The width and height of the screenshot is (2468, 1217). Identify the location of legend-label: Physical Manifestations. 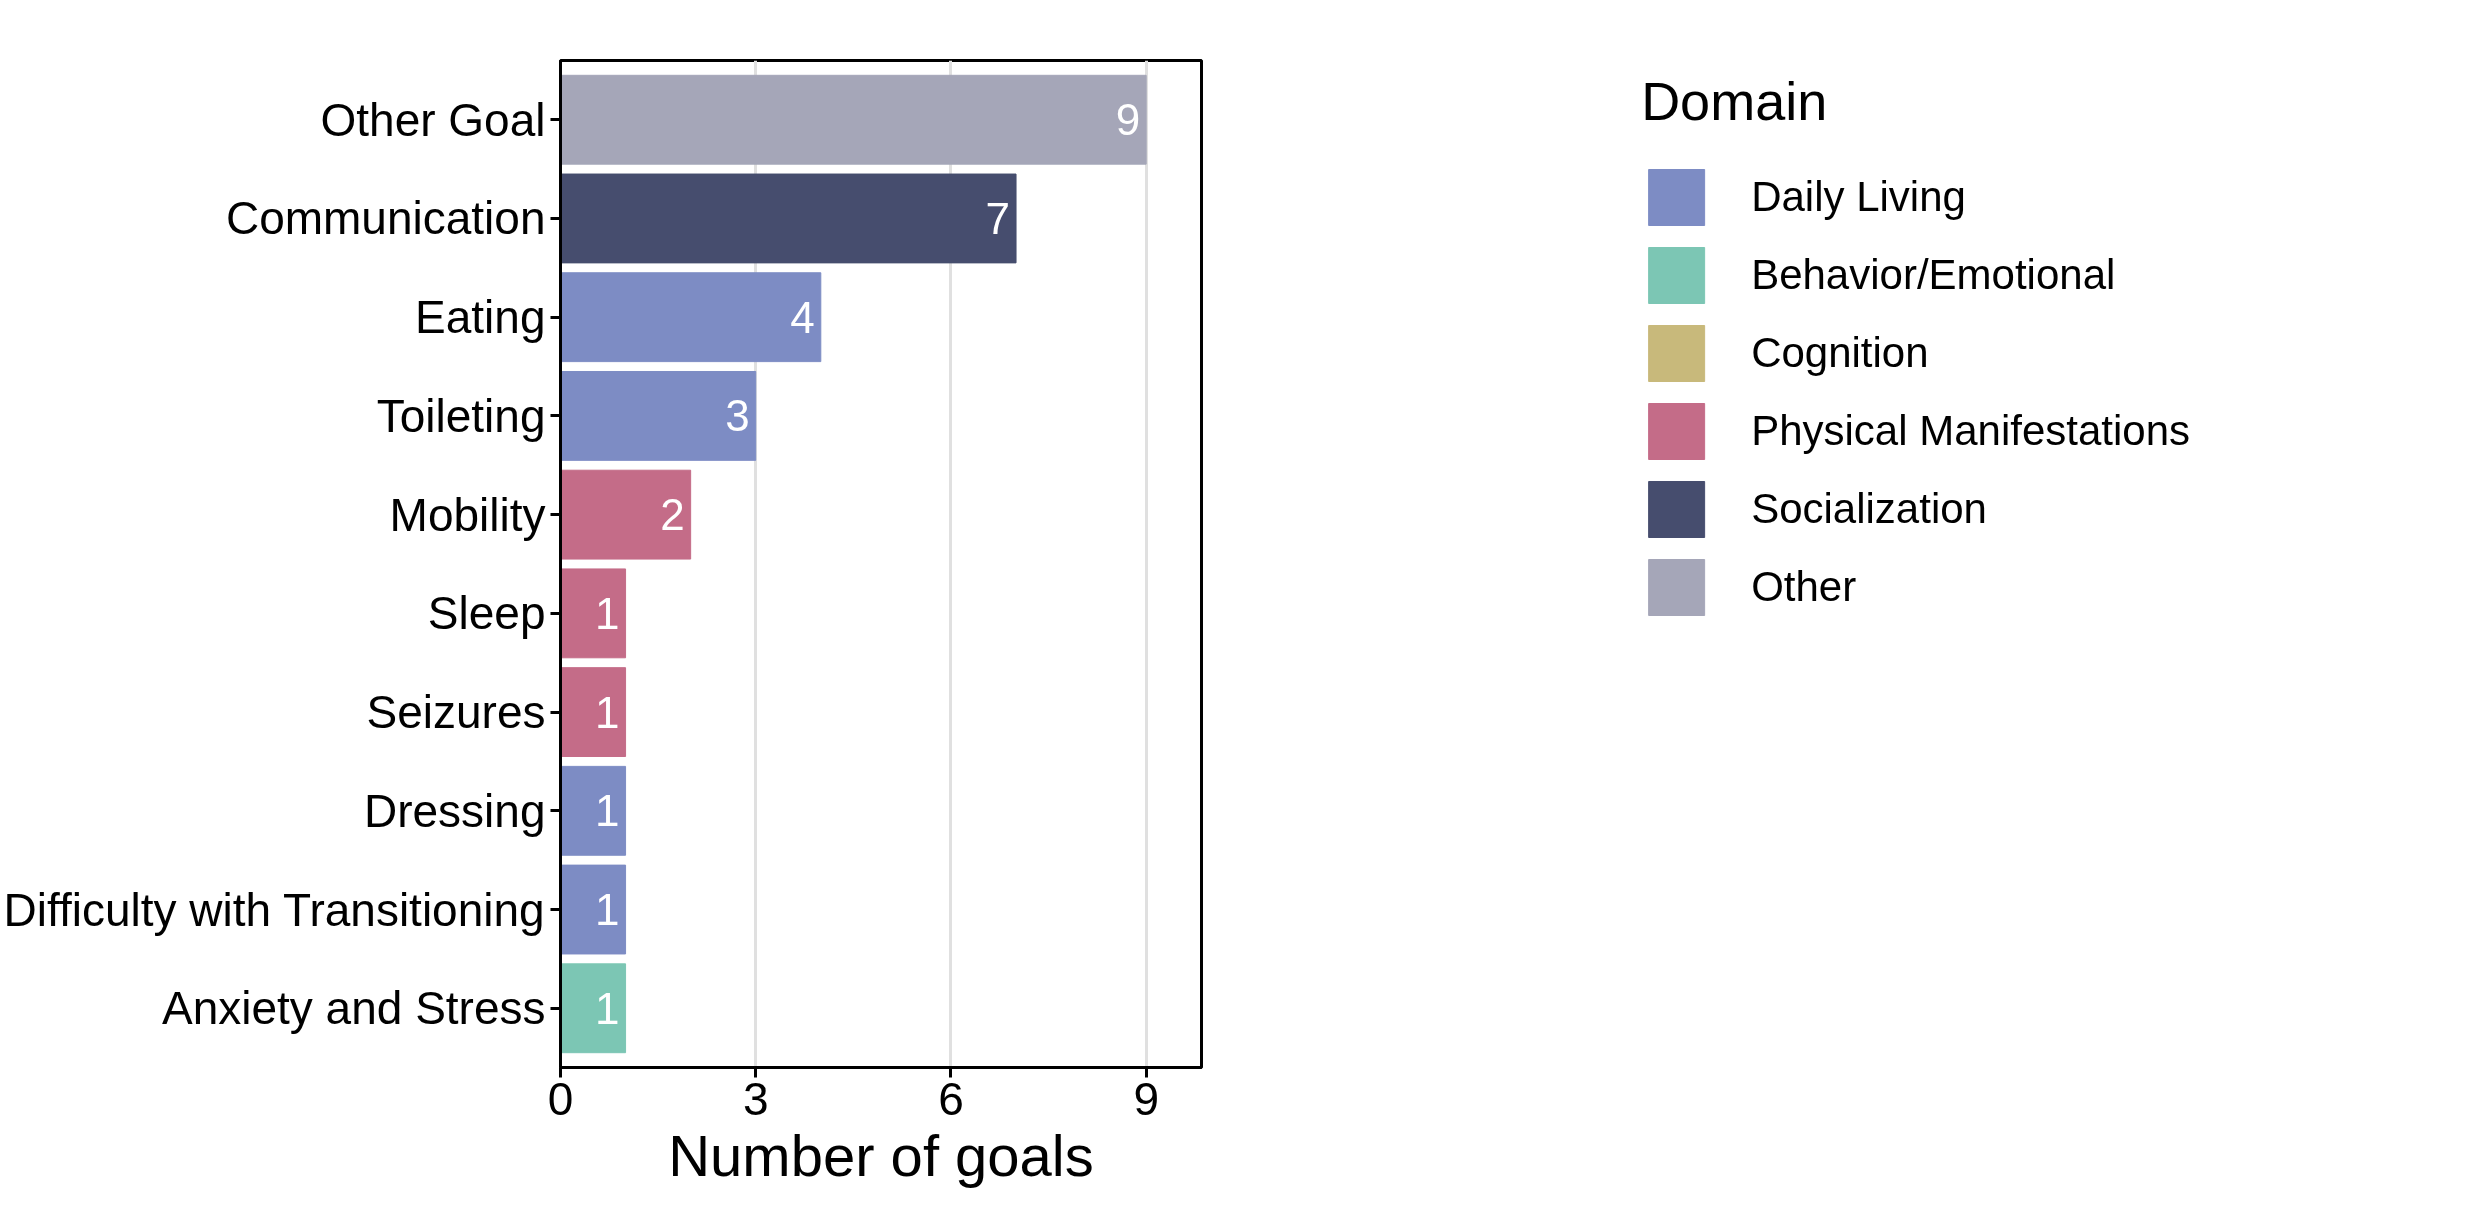
(1970, 431).